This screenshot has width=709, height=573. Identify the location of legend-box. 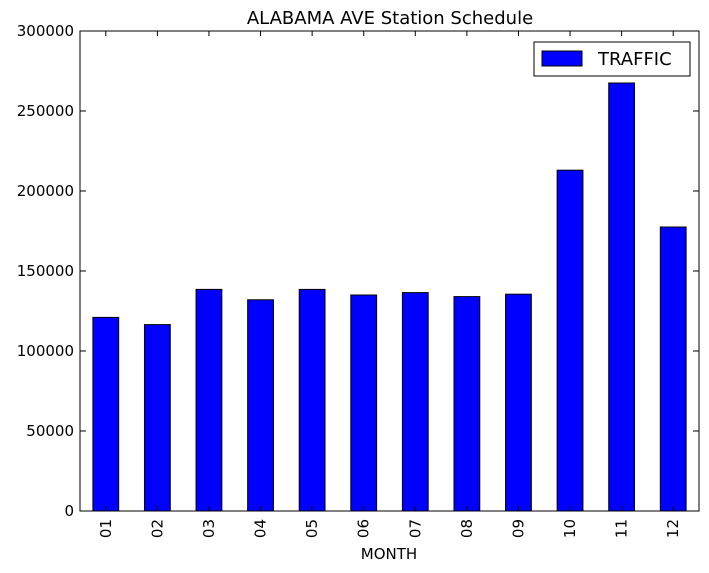
(612, 59).